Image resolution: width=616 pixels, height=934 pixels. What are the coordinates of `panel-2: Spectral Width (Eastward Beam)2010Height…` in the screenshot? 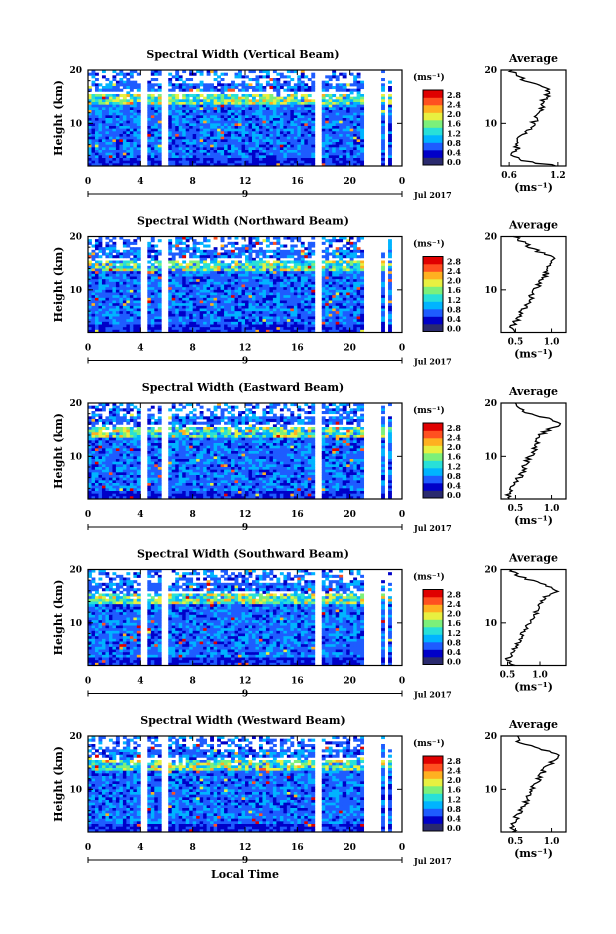 It's located at (309, 457).